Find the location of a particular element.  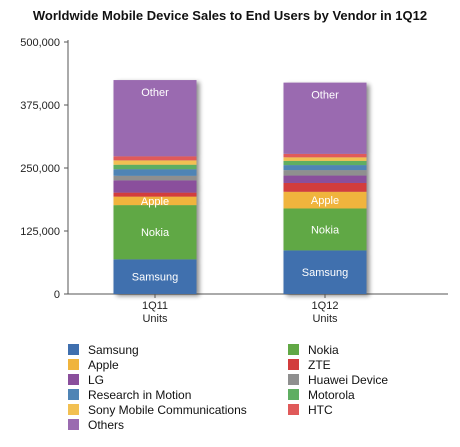

legend-item: Huawei Device is located at coordinates (368, 379).